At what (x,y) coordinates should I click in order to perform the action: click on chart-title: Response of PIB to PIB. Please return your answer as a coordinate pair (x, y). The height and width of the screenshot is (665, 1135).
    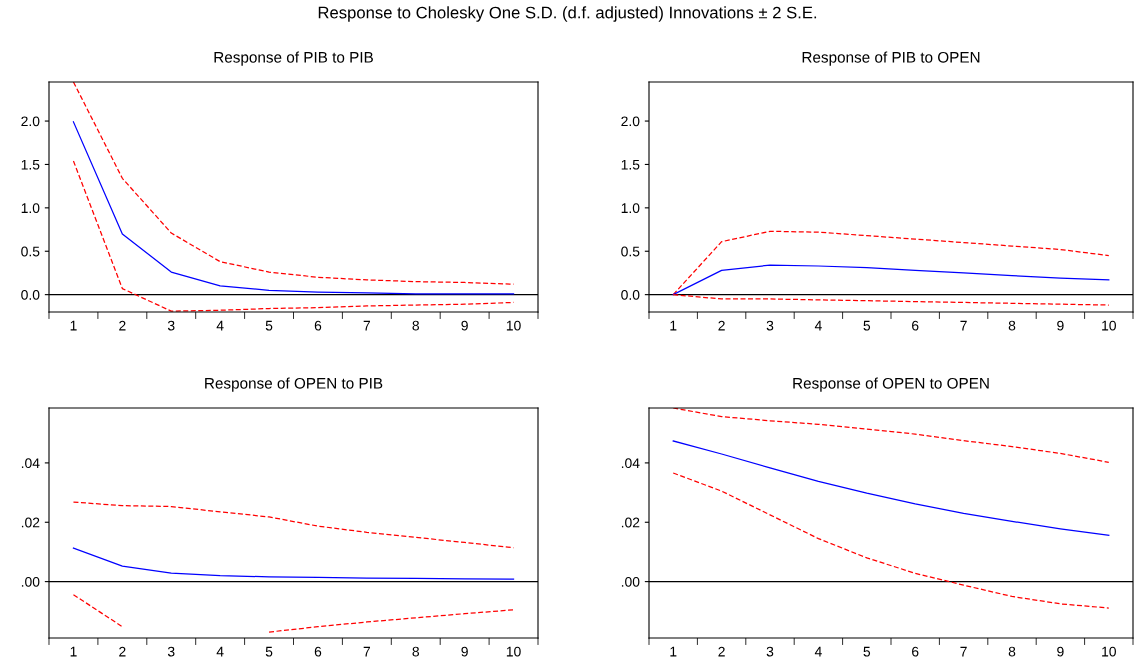
    Looking at the image, I should click on (293, 58).